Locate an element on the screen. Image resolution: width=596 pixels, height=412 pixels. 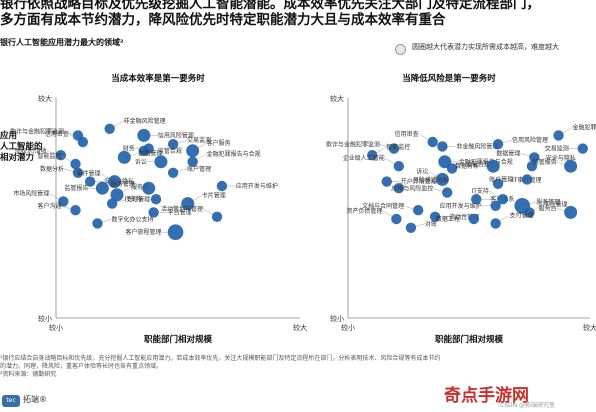
brand-logo: tec 拓端® is located at coordinates (24, 400).